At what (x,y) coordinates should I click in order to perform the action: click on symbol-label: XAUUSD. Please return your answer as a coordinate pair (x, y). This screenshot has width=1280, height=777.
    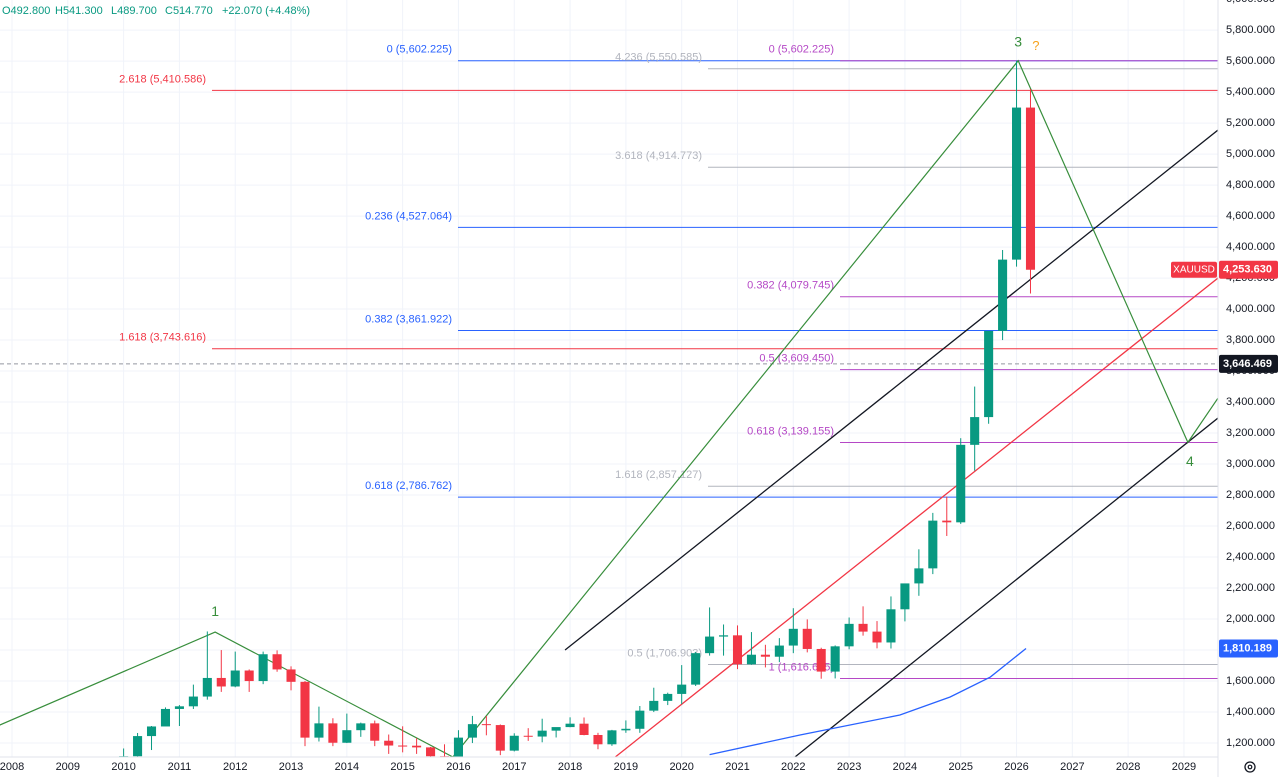
    Looking at the image, I should click on (1194, 269).